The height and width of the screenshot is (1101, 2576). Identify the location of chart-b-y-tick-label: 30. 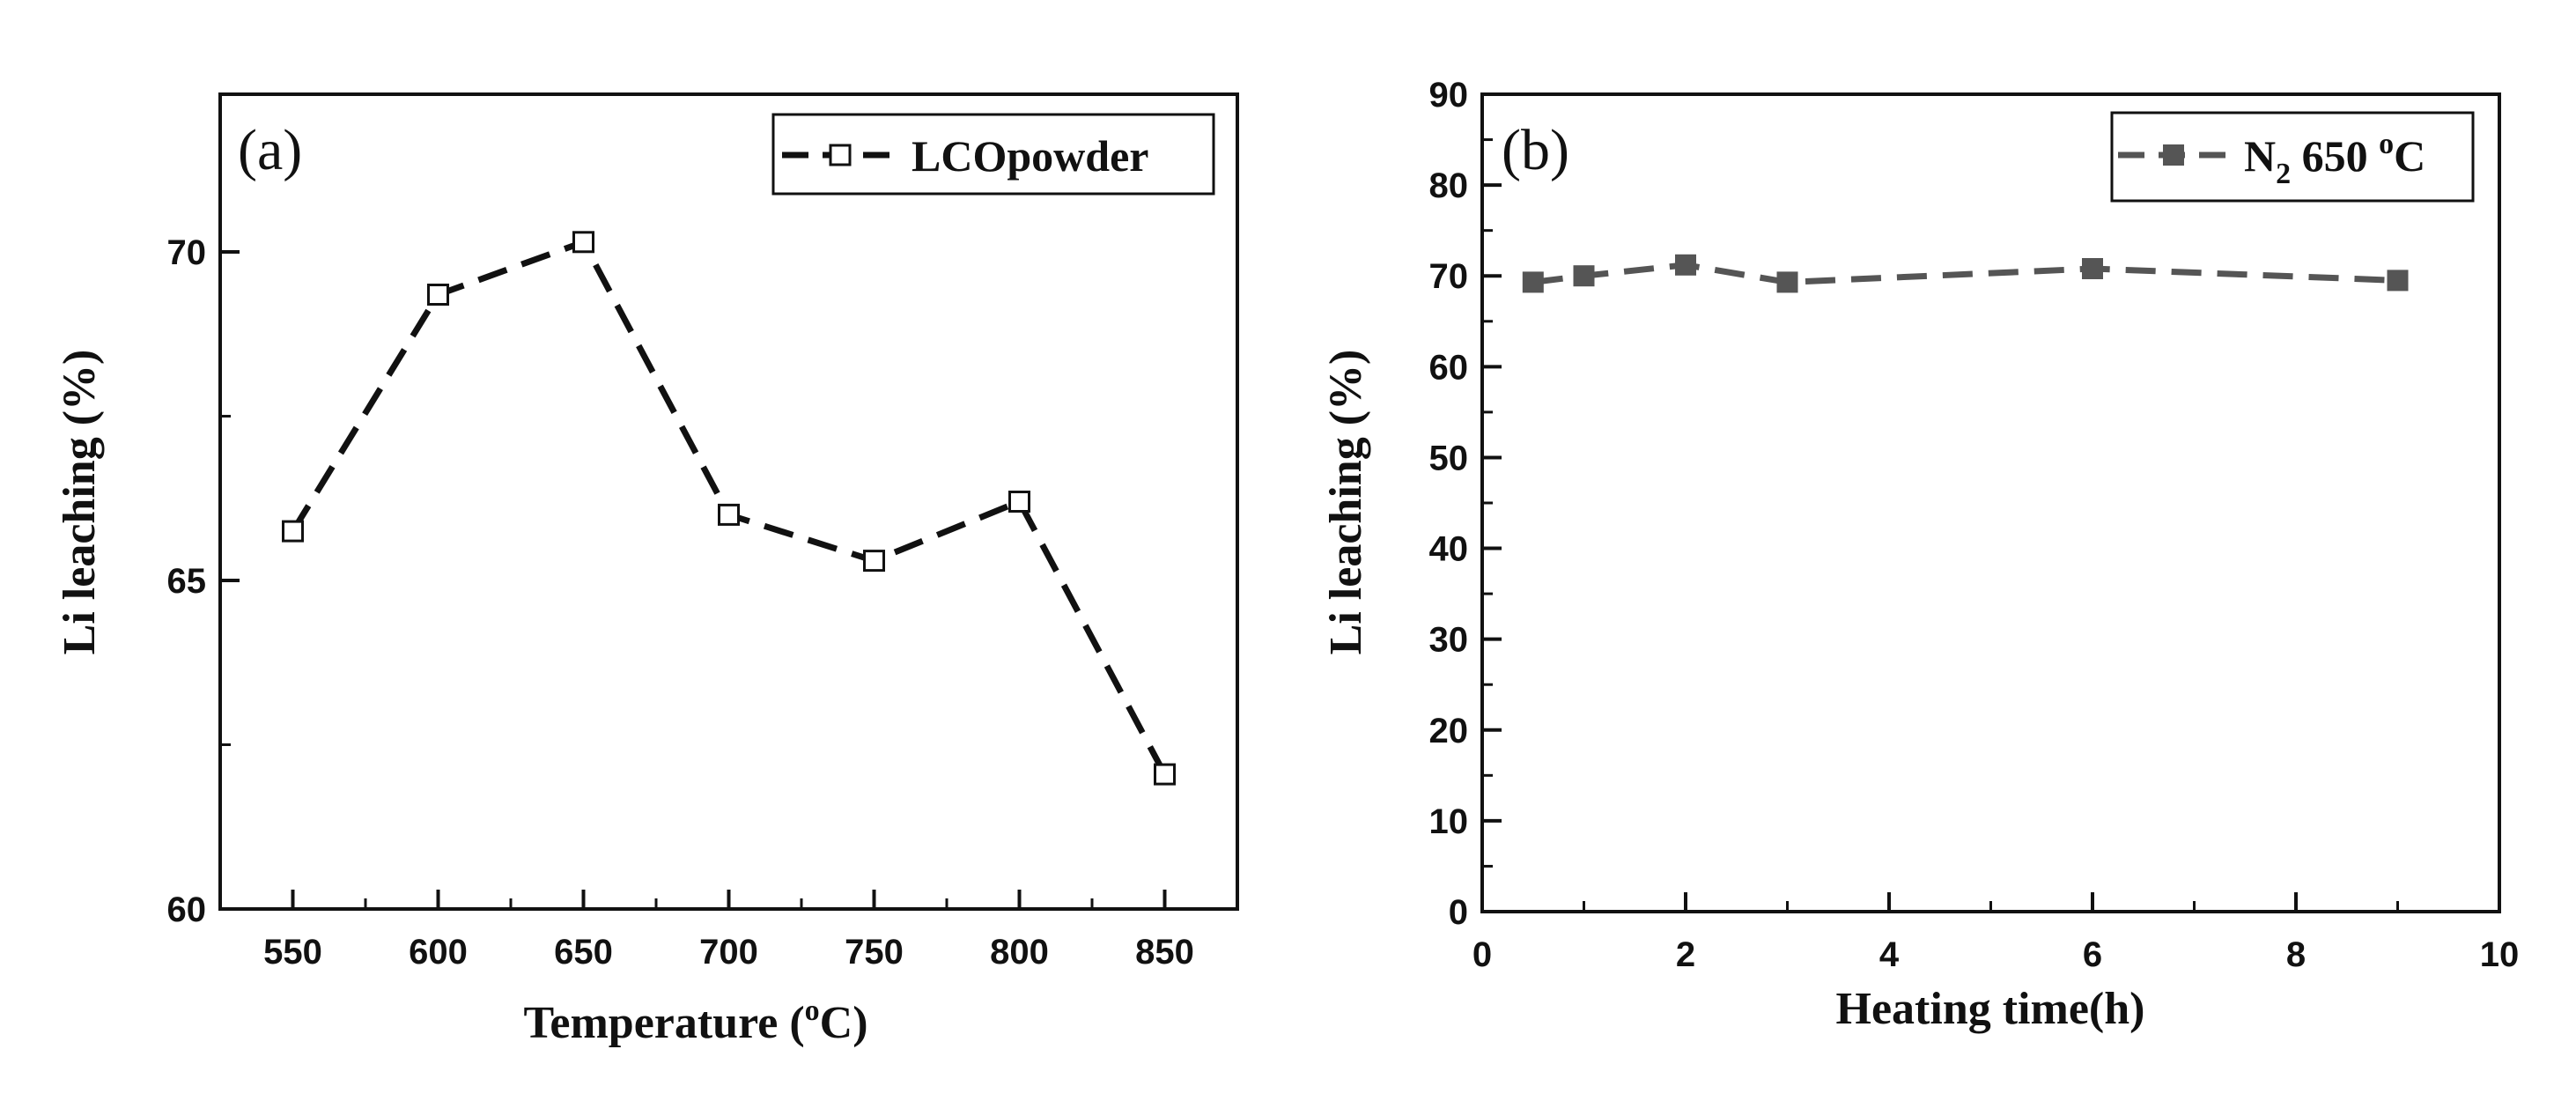
(1449, 641).